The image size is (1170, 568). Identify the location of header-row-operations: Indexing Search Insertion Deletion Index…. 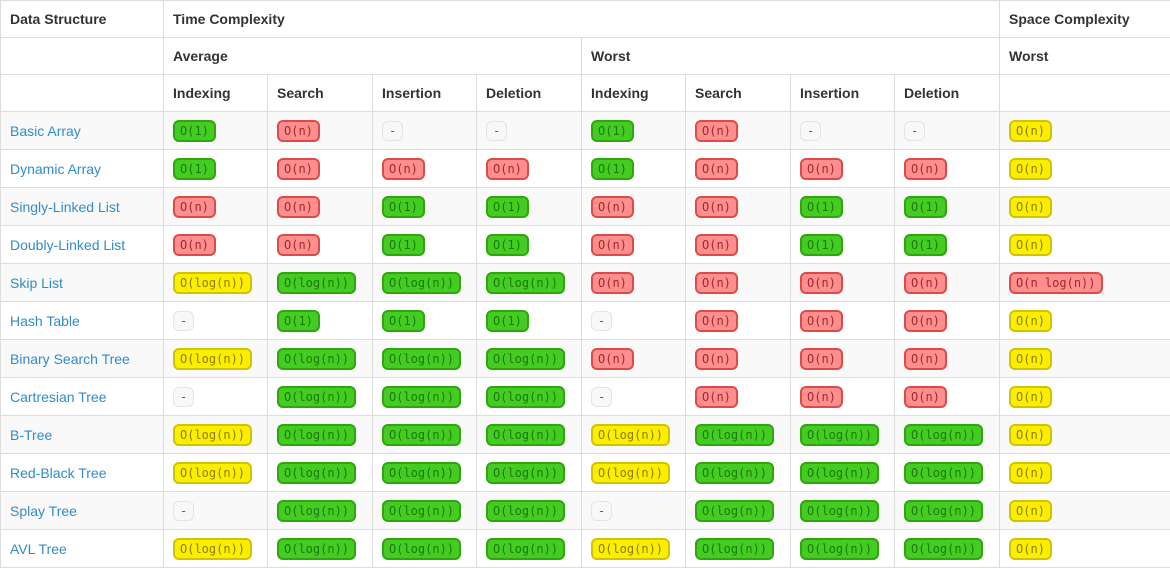
(585, 93).